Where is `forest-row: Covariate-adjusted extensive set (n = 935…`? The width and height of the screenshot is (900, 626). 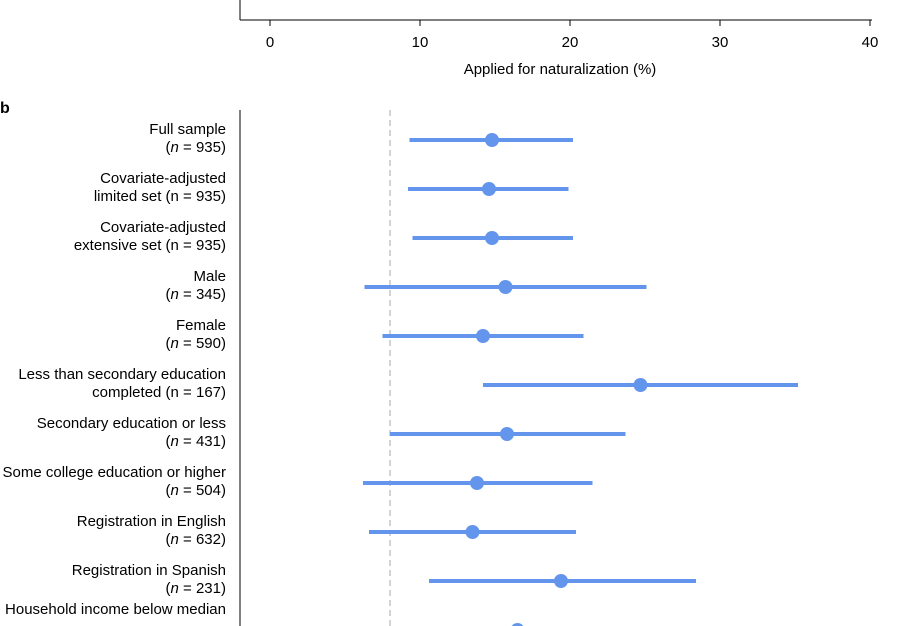 forest-row: Covariate-adjusted extensive set (n = 935… is located at coordinates (323, 236).